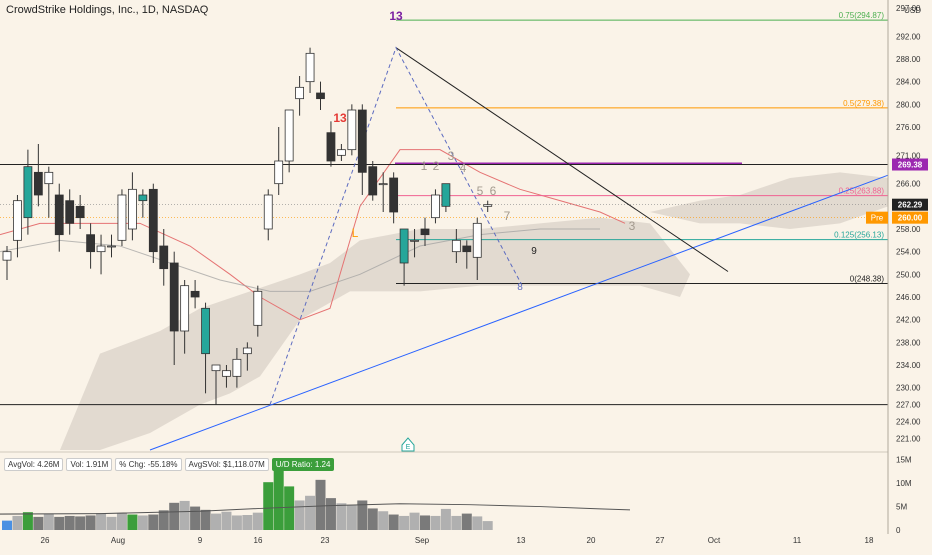 This screenshot has width=932, height=555. Describe the element at coordinates (534, 251) in the screenshot. I see `td-count-9: 9` at that location.